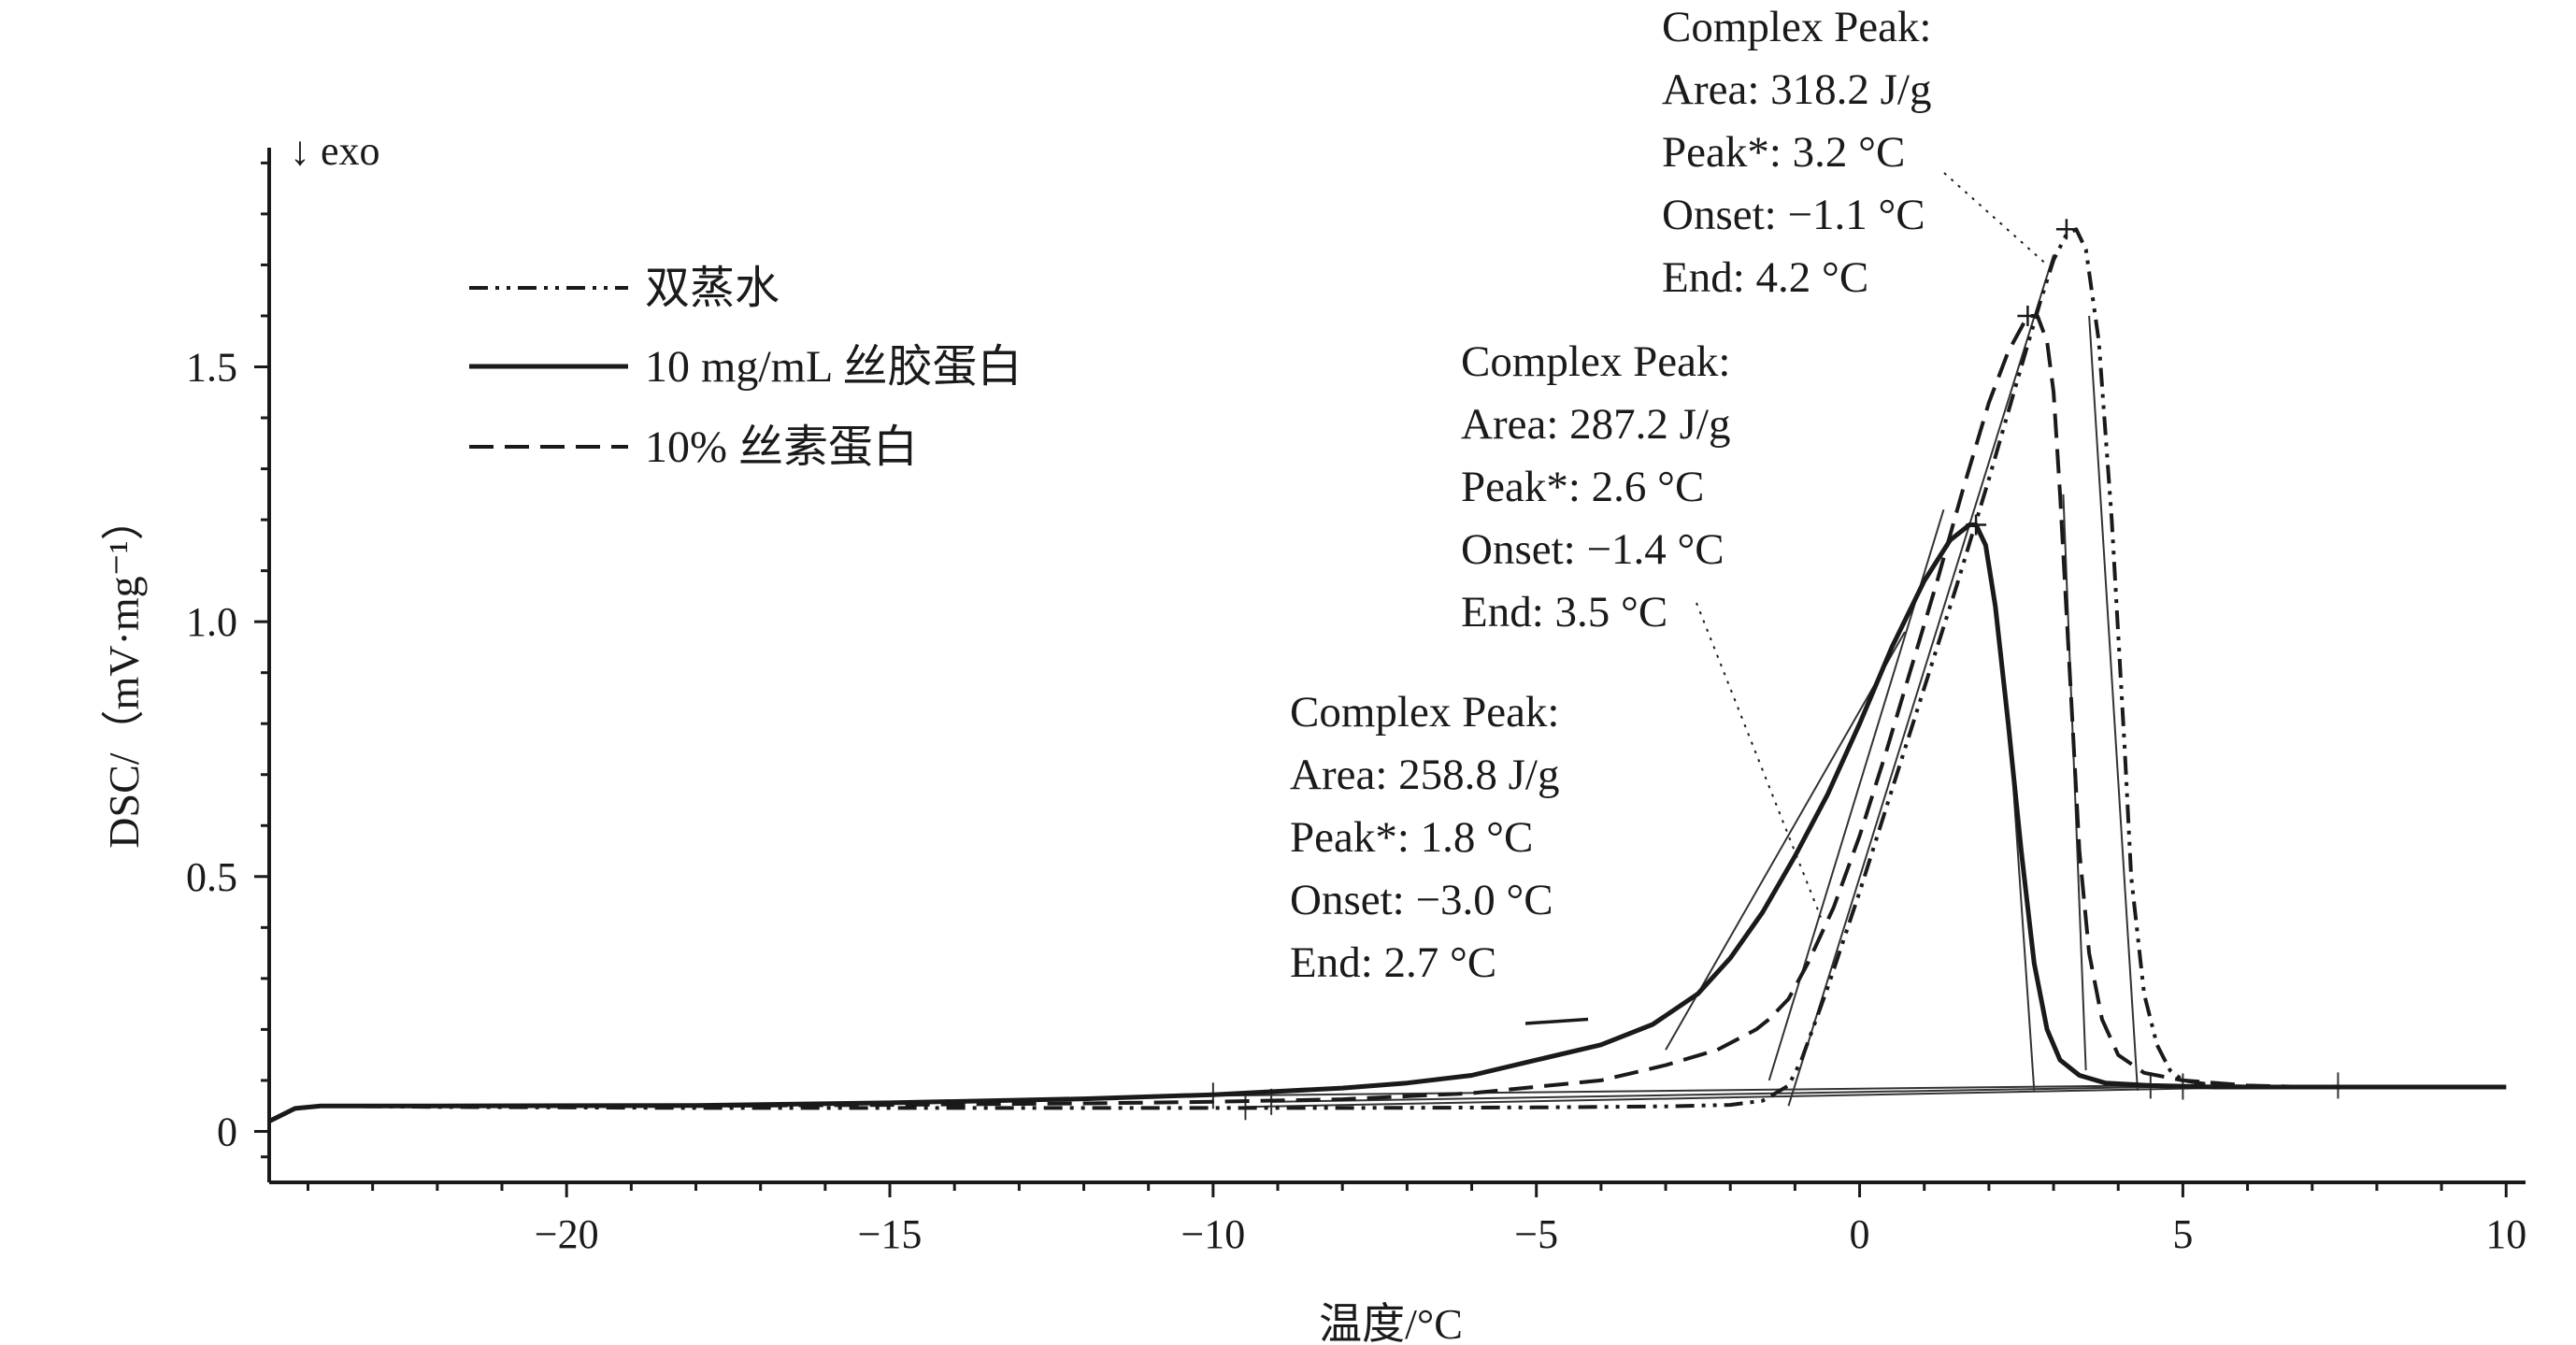 This screenshot has width=2576, height=1345. What do you see at coordinates (1797, 27) in the screenshot?
I see `annotation-0-line-0: Complex Peak:` at bounding box center [1797, 27].